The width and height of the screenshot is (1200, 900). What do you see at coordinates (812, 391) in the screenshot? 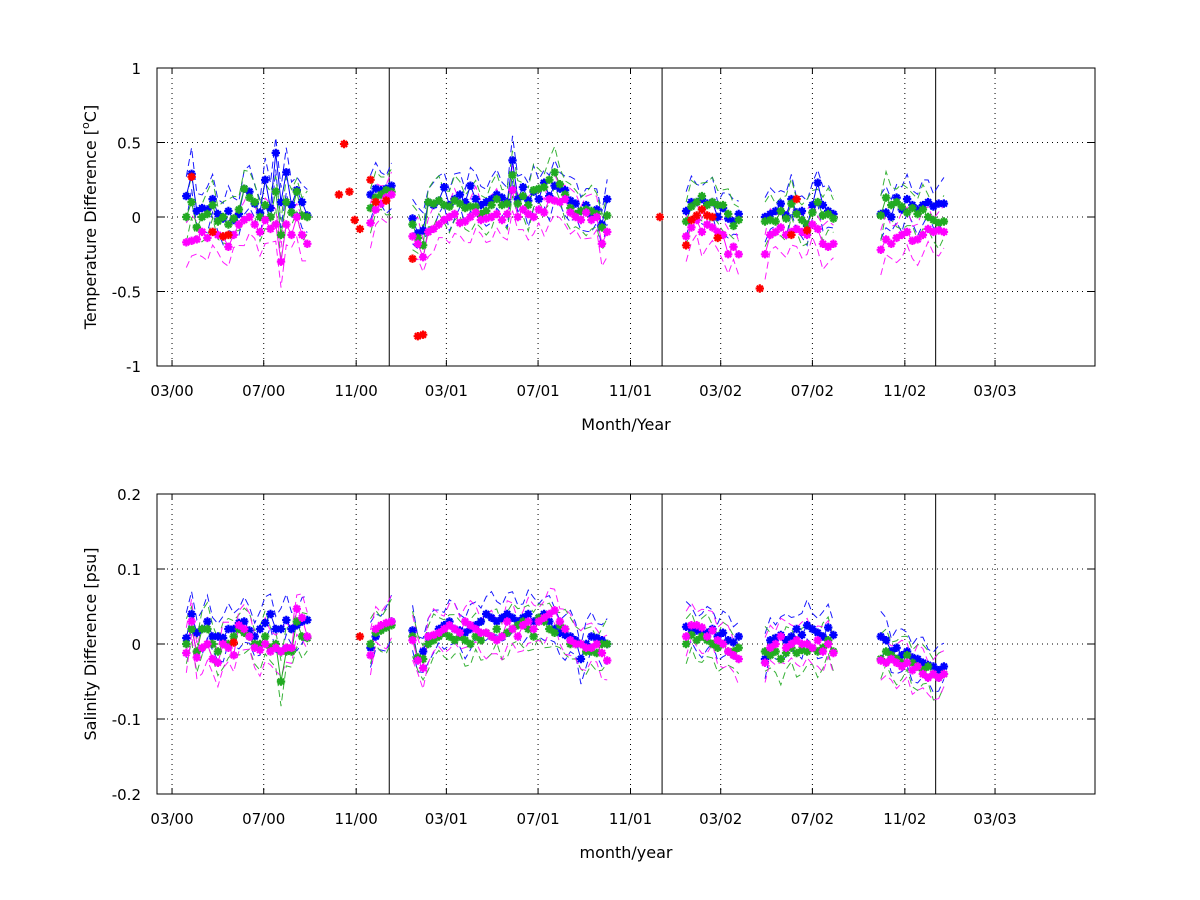
I see `x-tick-label: 07/02` at bounding box center [812, 391].